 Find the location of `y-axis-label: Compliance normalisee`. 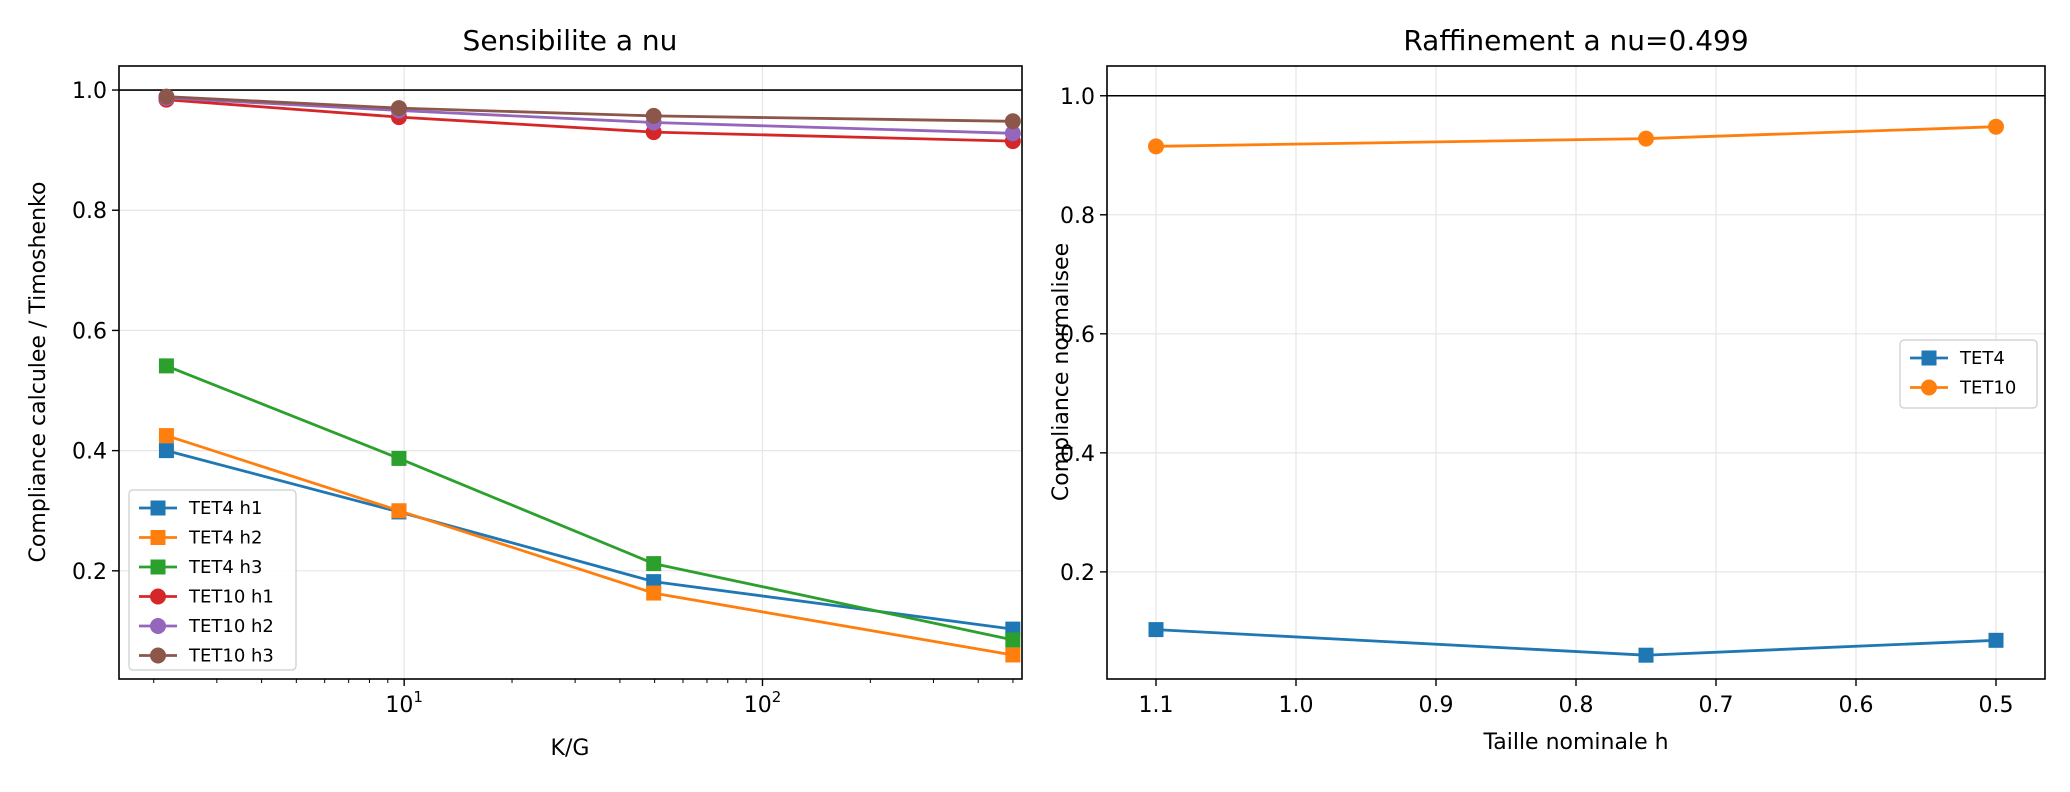

y-axis-label: Compliance normalisee is located at coordinates (1061, 372).